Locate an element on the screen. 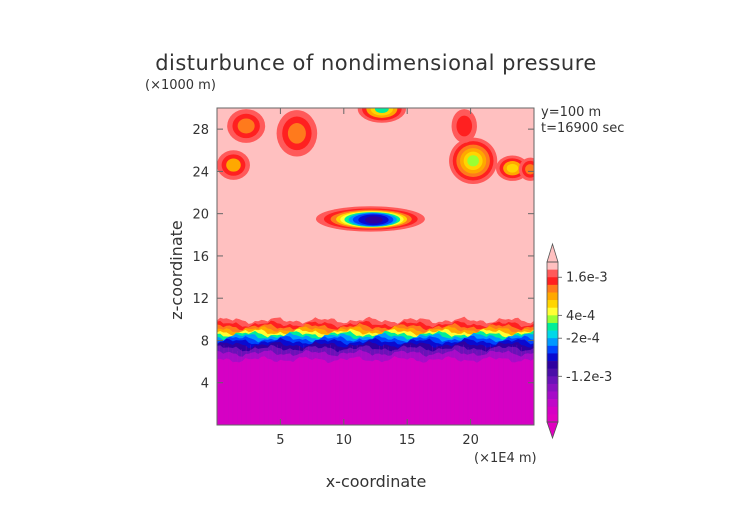 The height and width of the screenshot is (532, 752). y-unit-label: (×1000 m) is located at coordinates (180, 85).